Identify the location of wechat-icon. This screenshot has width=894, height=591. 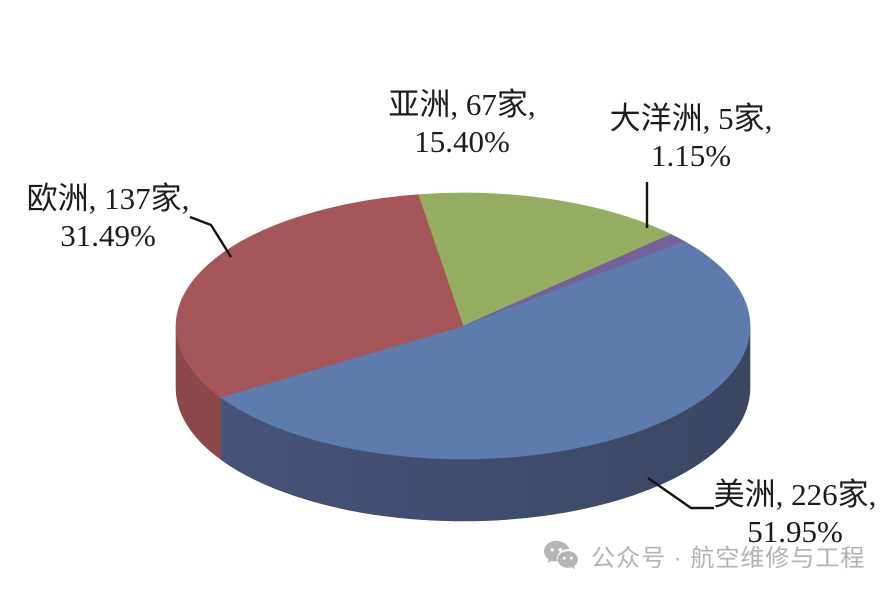
(561, 554).